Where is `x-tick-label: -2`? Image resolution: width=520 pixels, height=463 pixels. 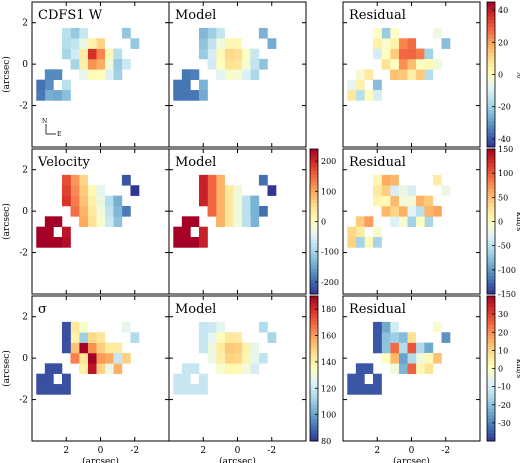
x-tick-label: -2 is located at coordinates (271, 451).